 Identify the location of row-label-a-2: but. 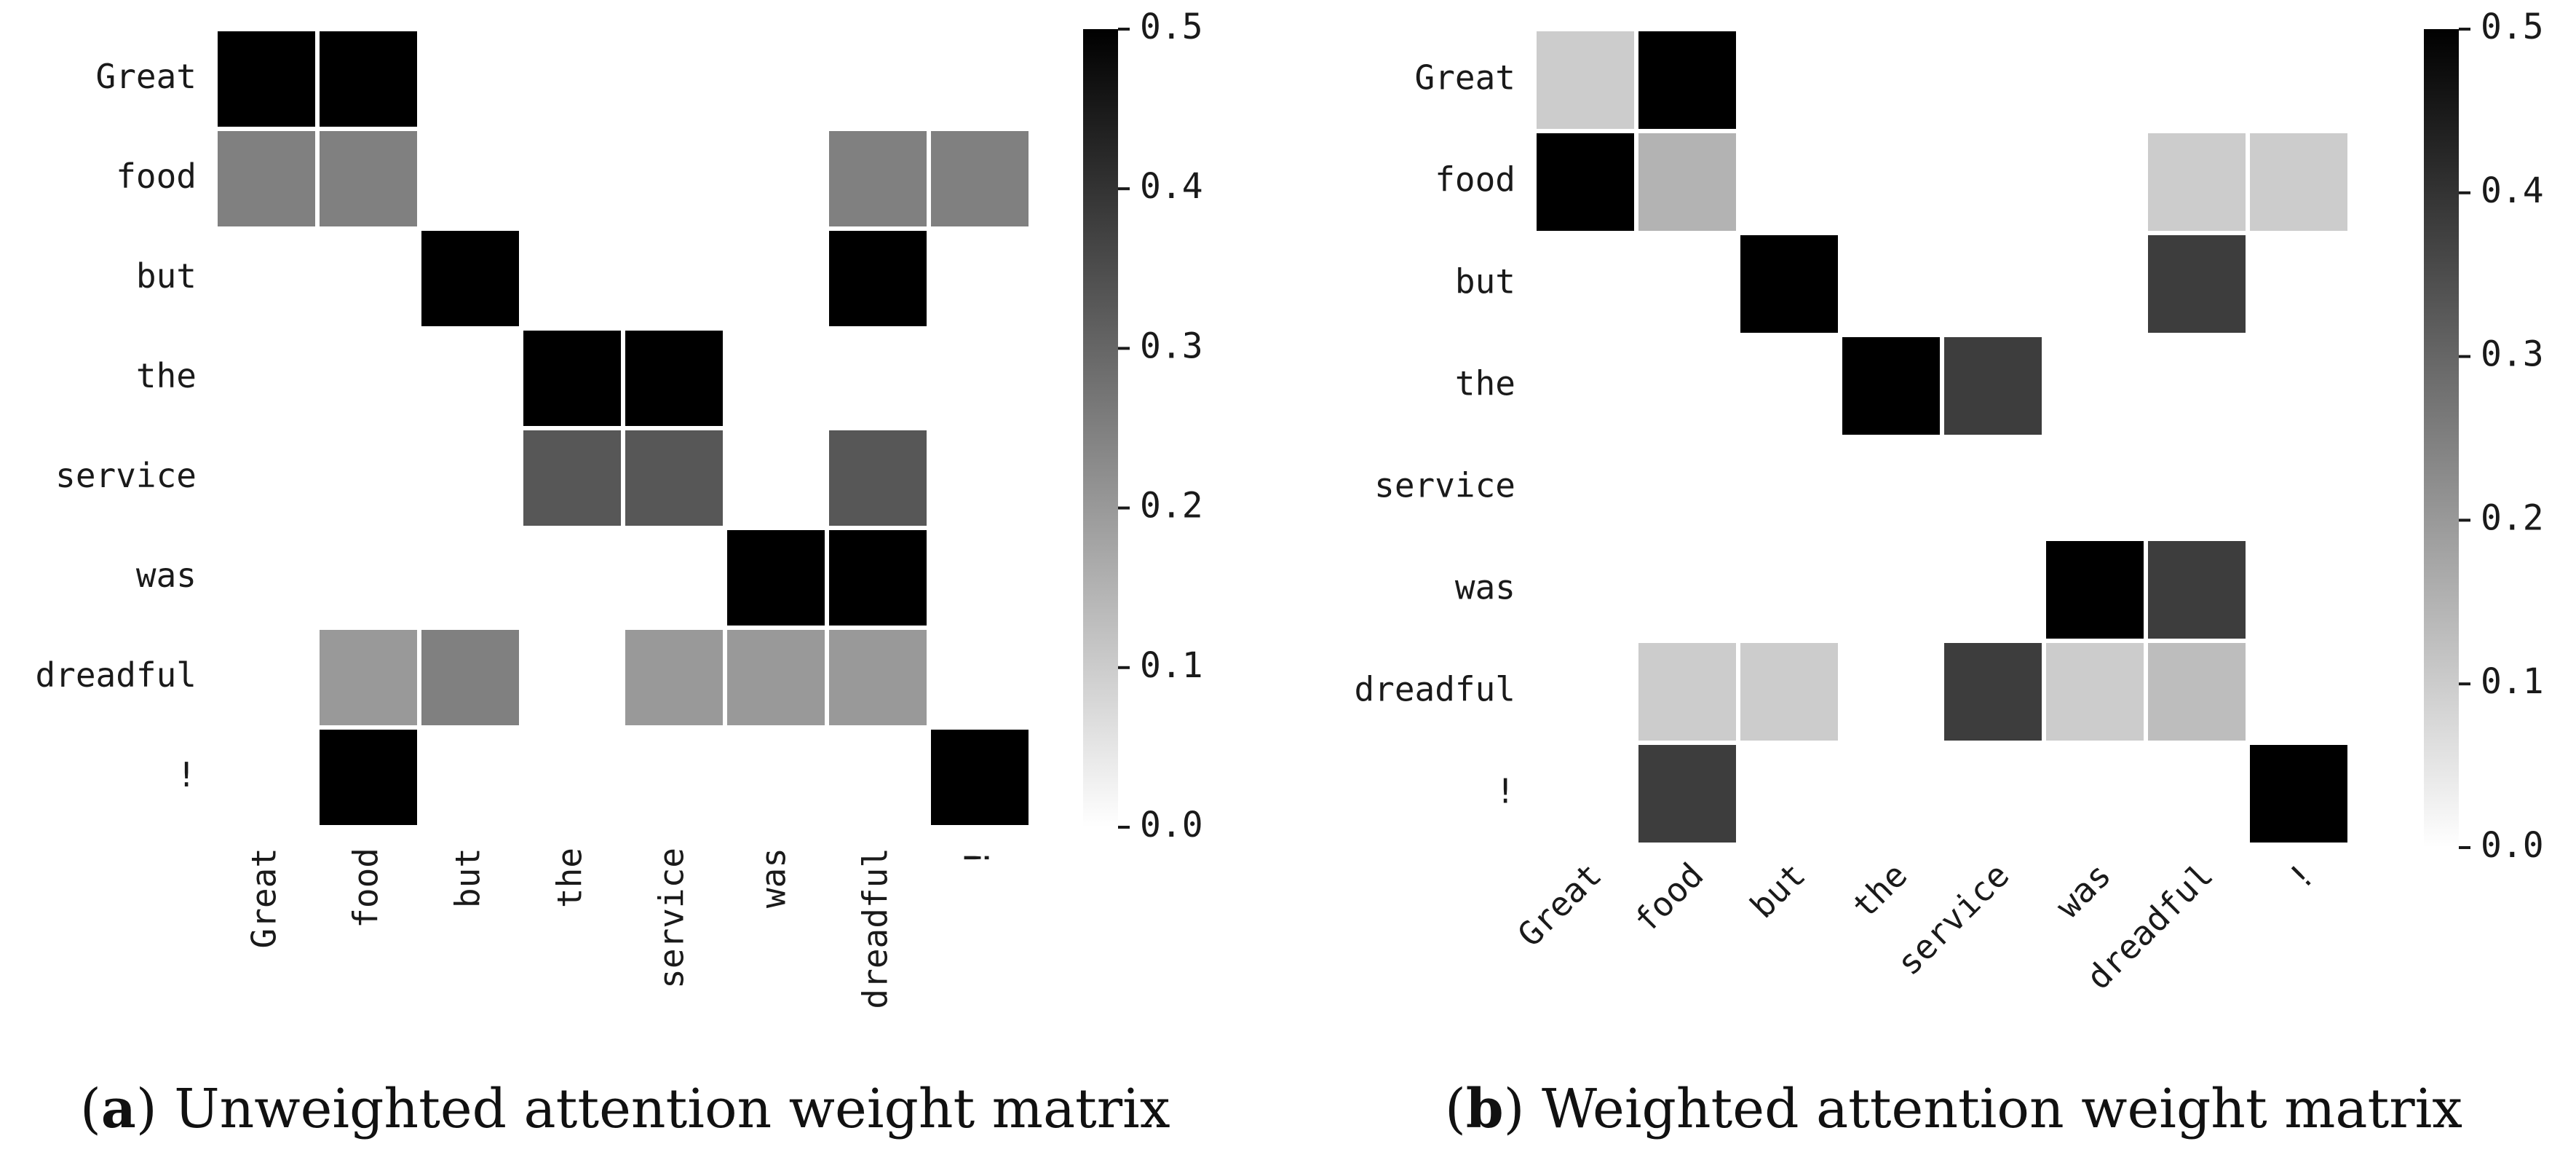
(166, 276).